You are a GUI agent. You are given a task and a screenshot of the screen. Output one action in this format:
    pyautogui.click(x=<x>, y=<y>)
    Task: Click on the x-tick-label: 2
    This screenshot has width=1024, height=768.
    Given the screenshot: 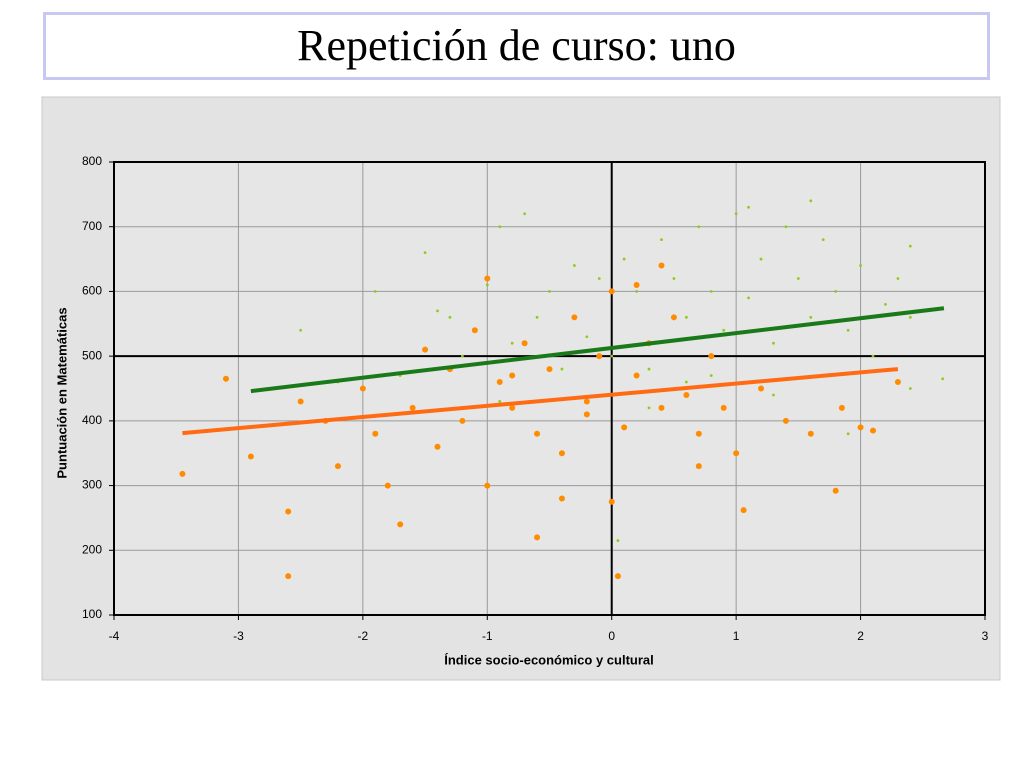 What is the action you would take?
    pyautogui.click(x=860, y=636)
    